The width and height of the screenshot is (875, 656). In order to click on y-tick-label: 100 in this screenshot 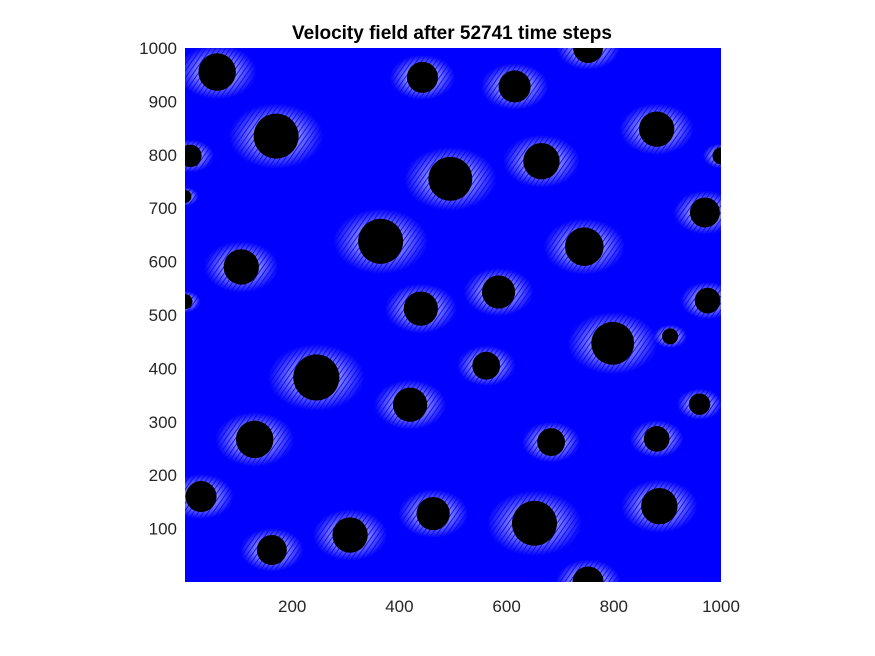, I will do `click(163, 529)`.